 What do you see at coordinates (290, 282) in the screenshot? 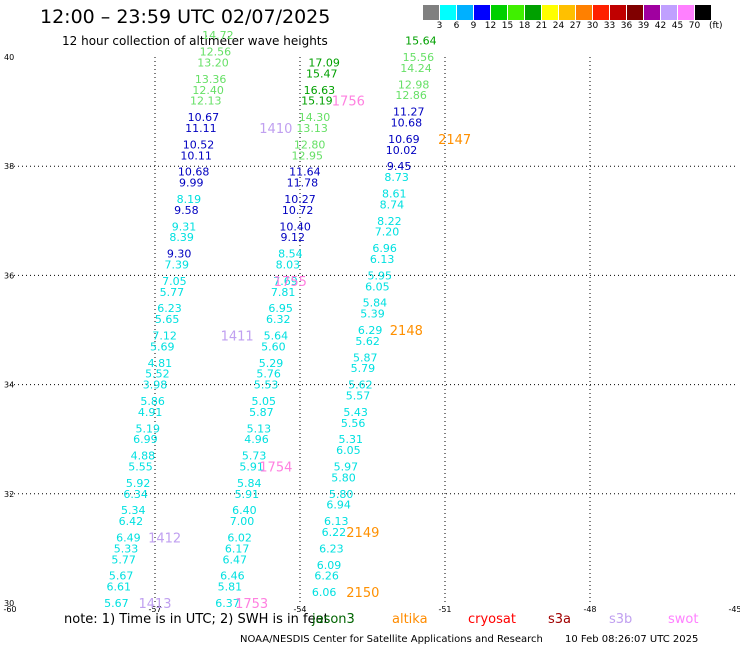
I see `pass-label: 1755` at bounding box center [290, 282].